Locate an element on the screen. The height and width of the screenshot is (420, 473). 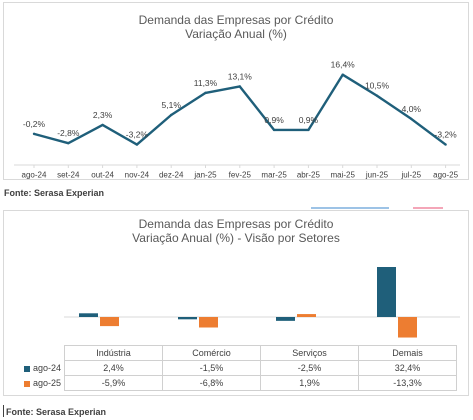
data-label: 2,3% is located at coordinates (103, 115).